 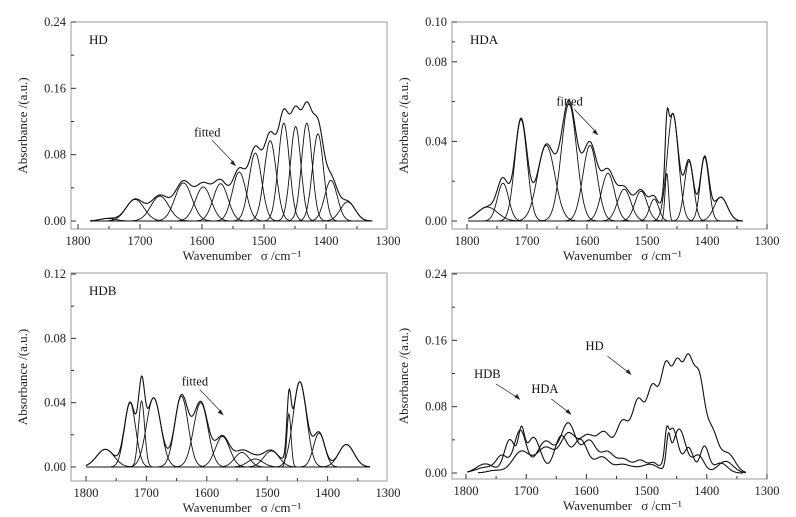 I want to click on panel-label: HDA, so click(x=484, y=39).